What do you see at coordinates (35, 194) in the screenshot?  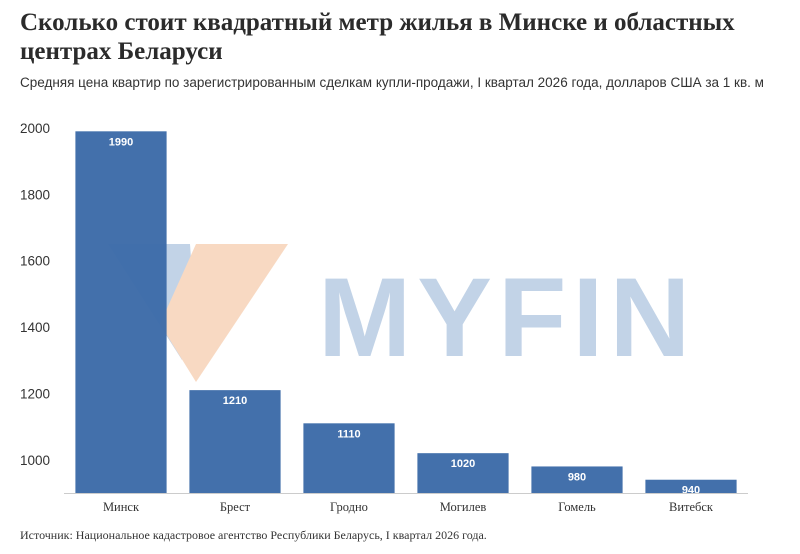 I see `y-tick-label: 1800` at bounding box center [35, 194].